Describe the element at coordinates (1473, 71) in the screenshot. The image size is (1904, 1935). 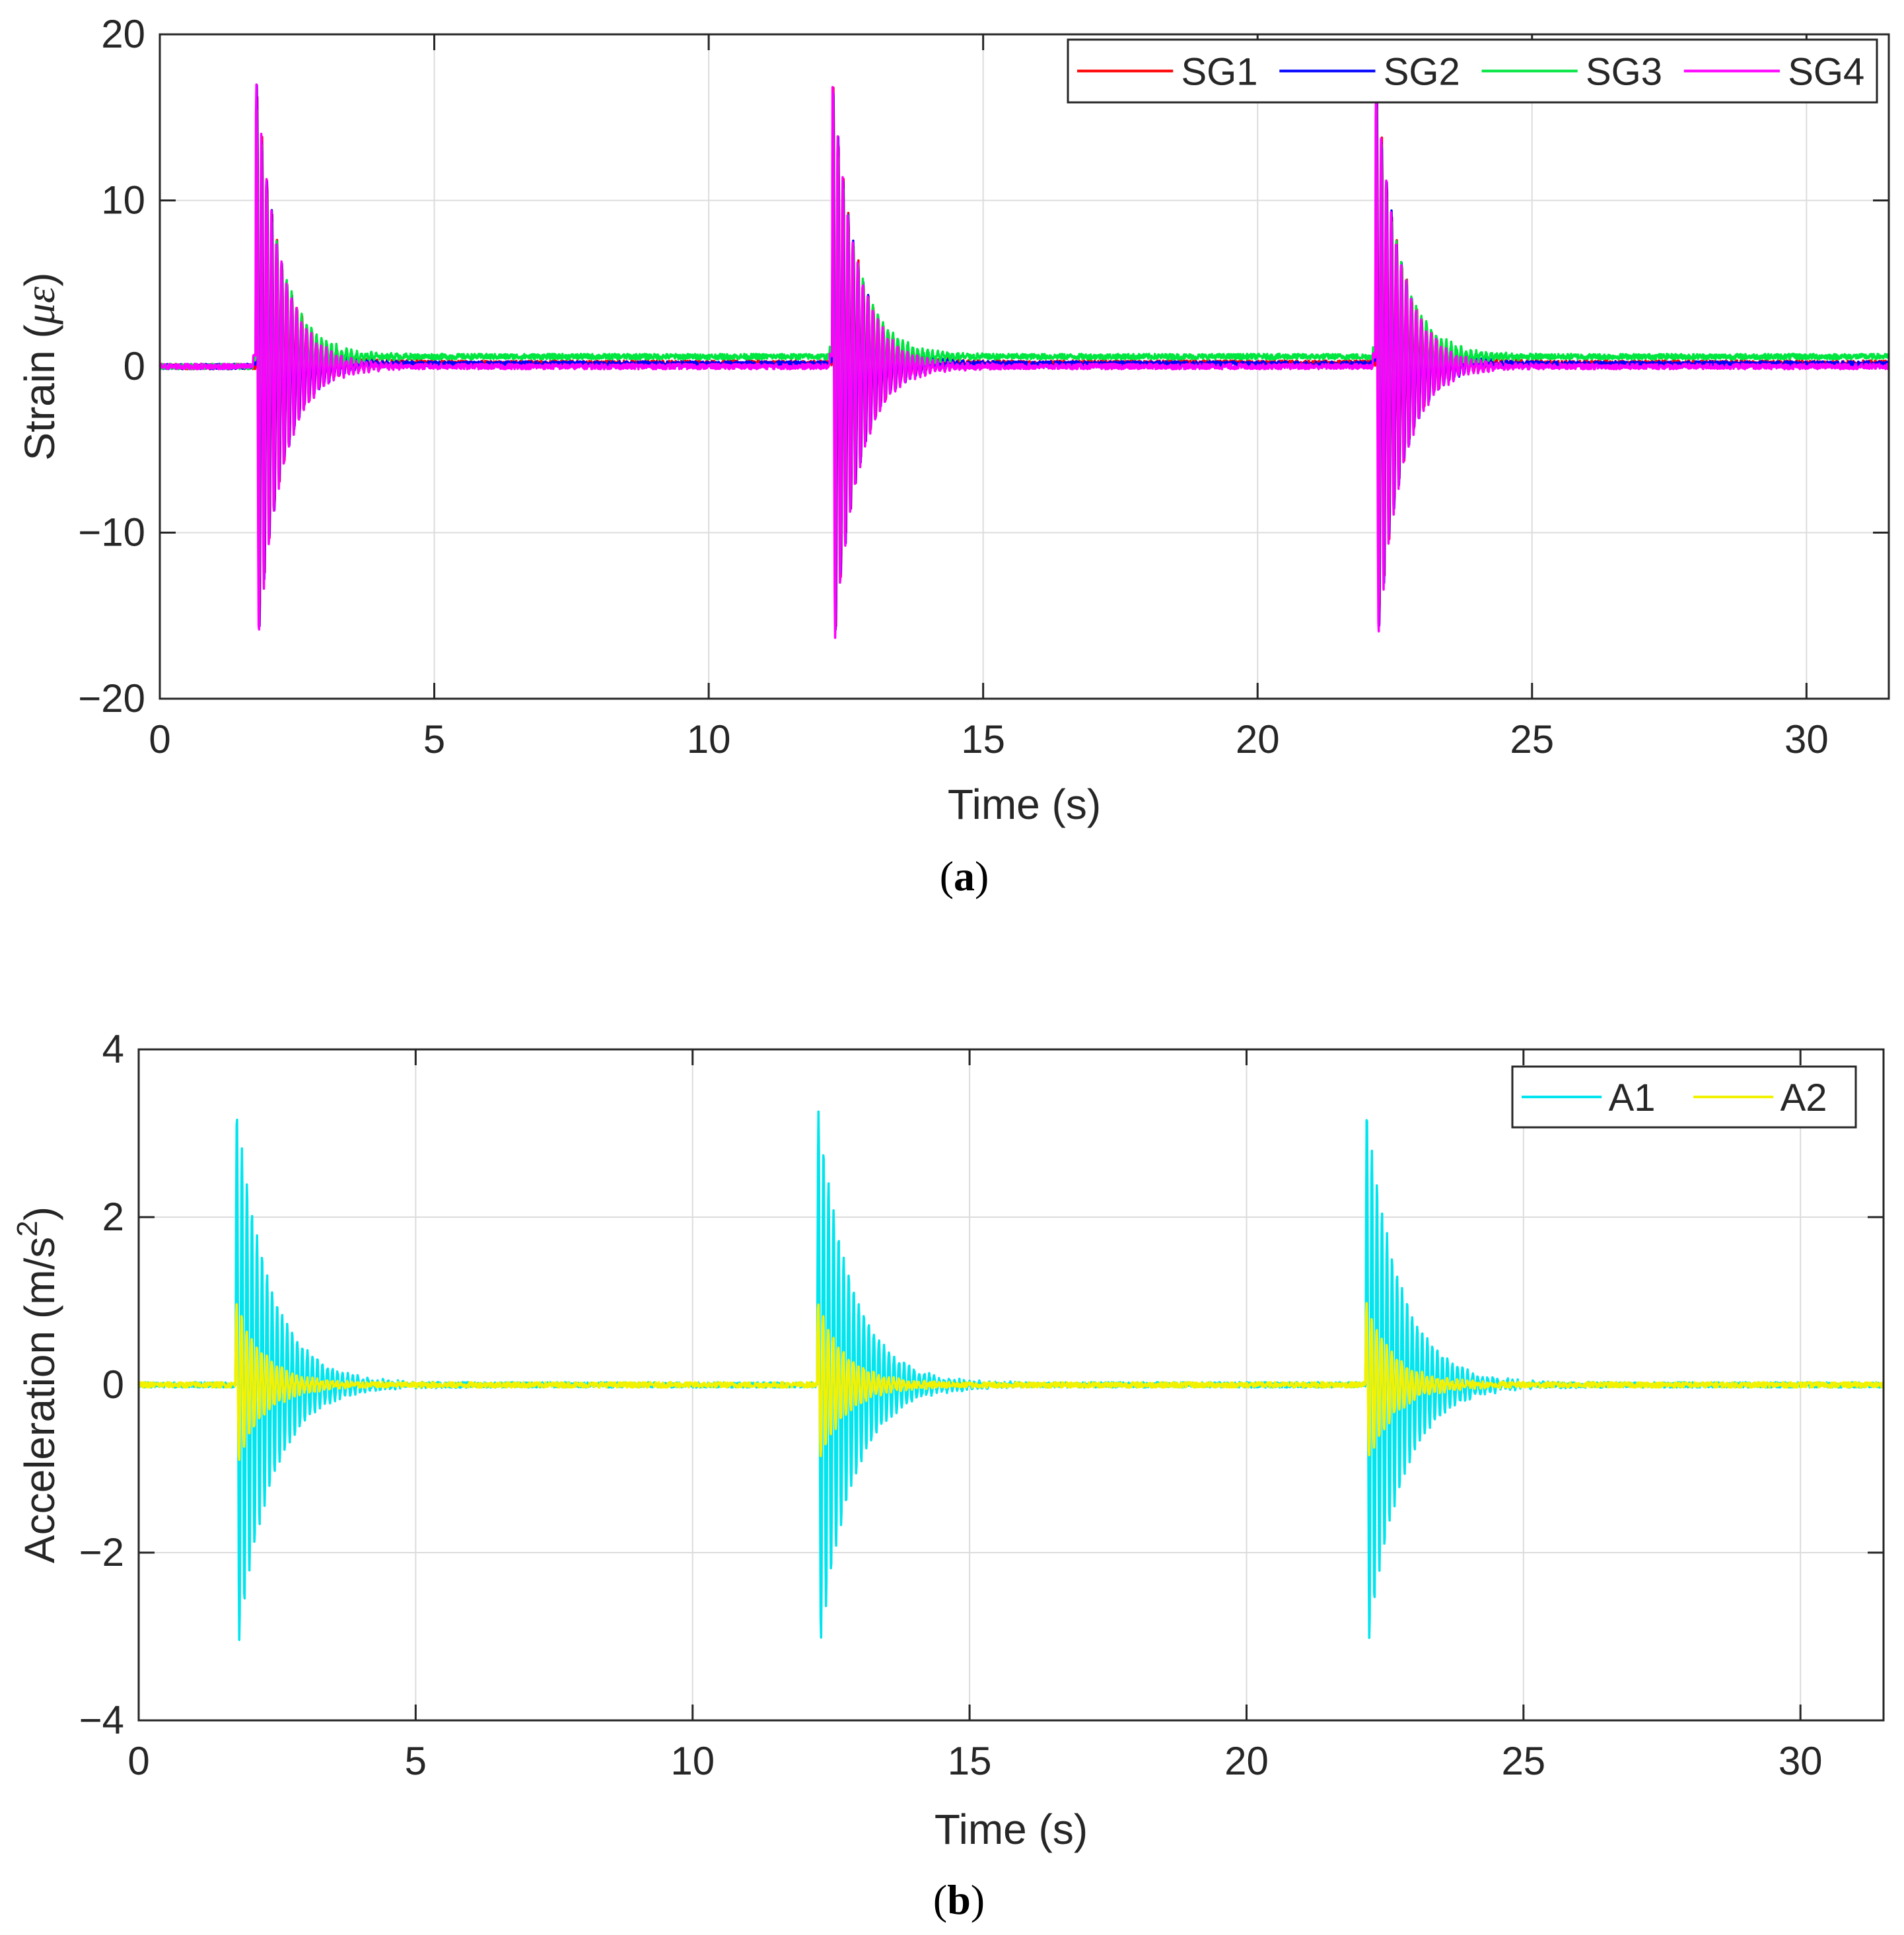
I see `legend-a: SG1 SG2 SG3 SG4` at that location.